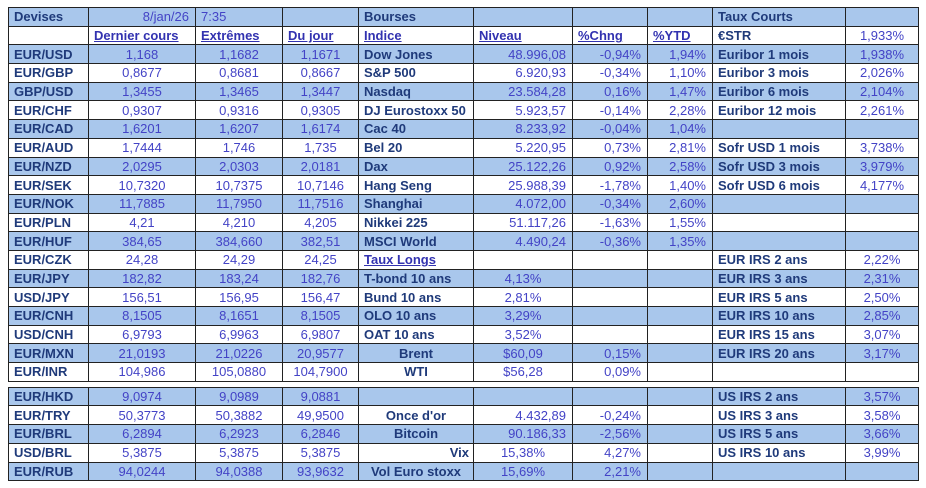 The image size is (926, 488). What do you see at coordinates (779, 91) in the screenshot?
I see `rate-label: Euribor 6 mois` at bounding box center [779, 91].